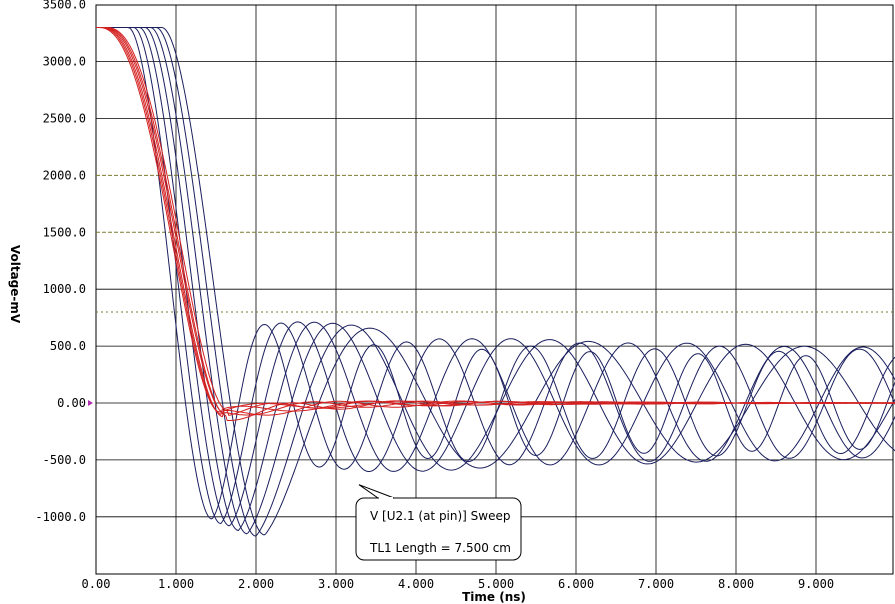 This screenshot has height=604, width=895. I want to click on y-tick-label: 3000.0, so click(64, 62).